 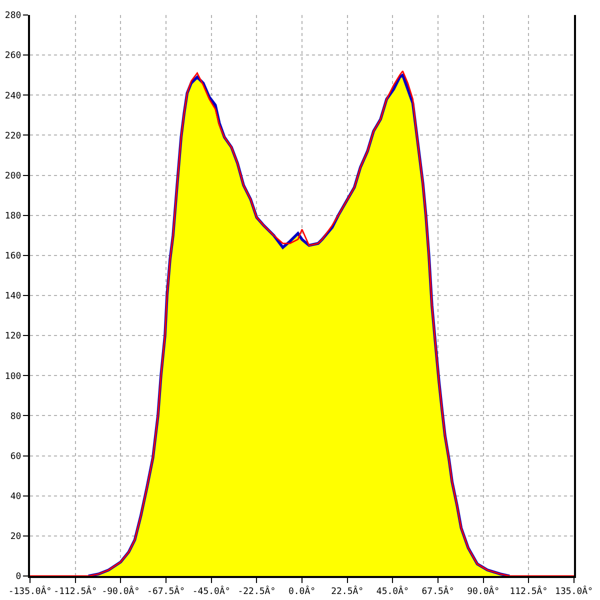 What do you see at coordinates (16, 497) in the screenshot?
I see `y-tick-label: 40` at bounding box center [16, 497].